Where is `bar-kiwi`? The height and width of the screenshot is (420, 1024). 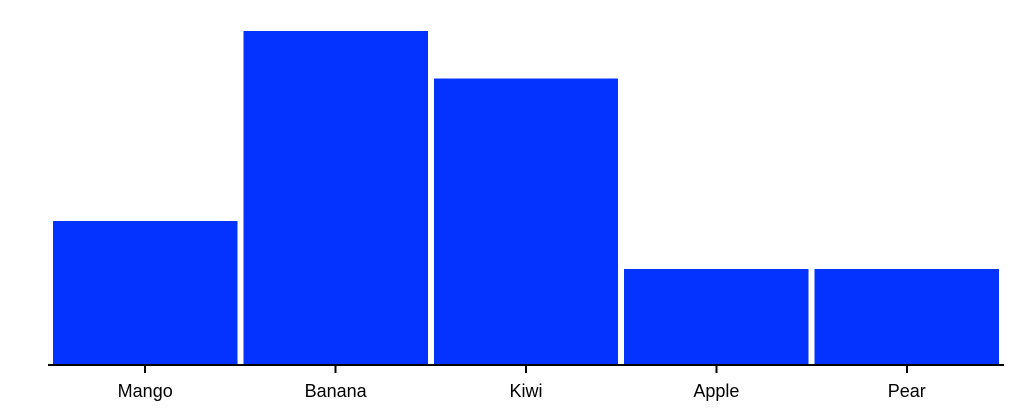 bar-kiwi is located at coordinates (526, 221).